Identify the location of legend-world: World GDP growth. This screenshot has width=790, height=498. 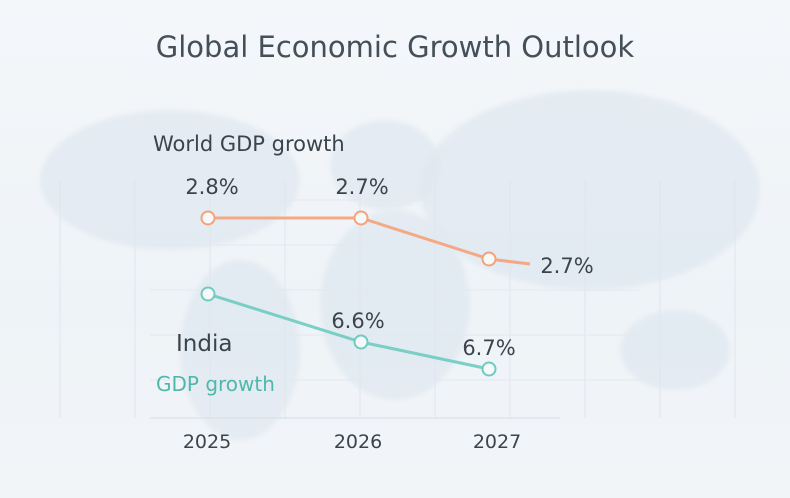
(249, 144).